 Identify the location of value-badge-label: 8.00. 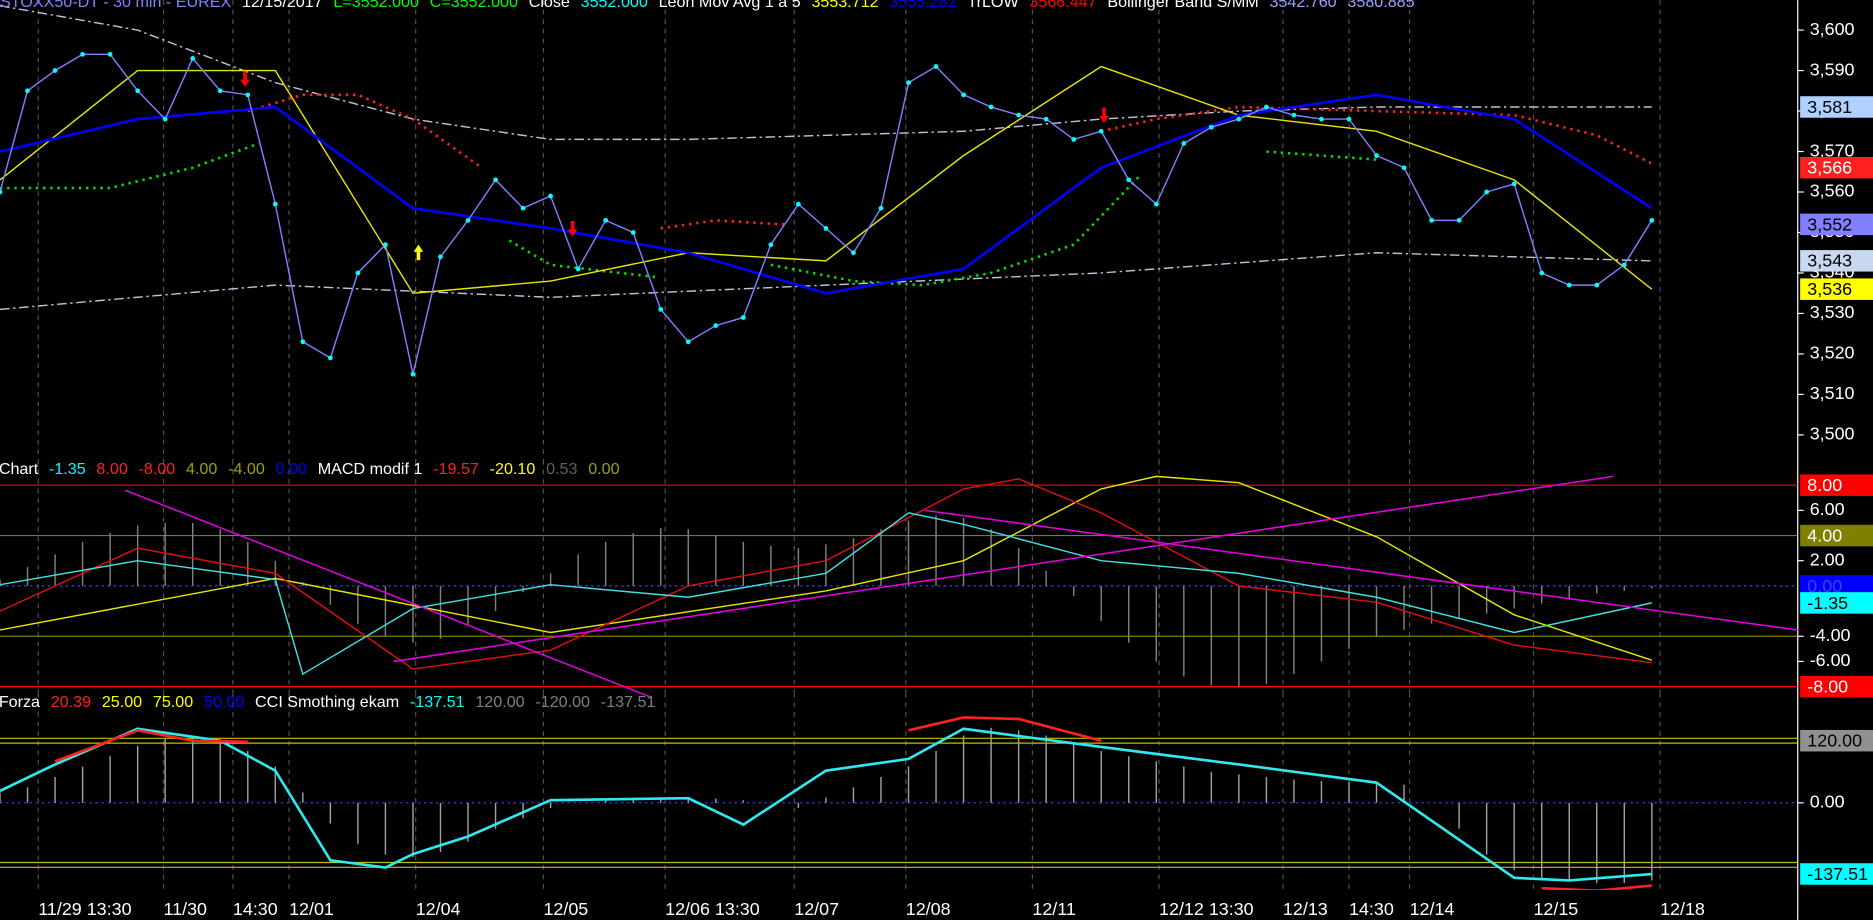
(1824, 485).